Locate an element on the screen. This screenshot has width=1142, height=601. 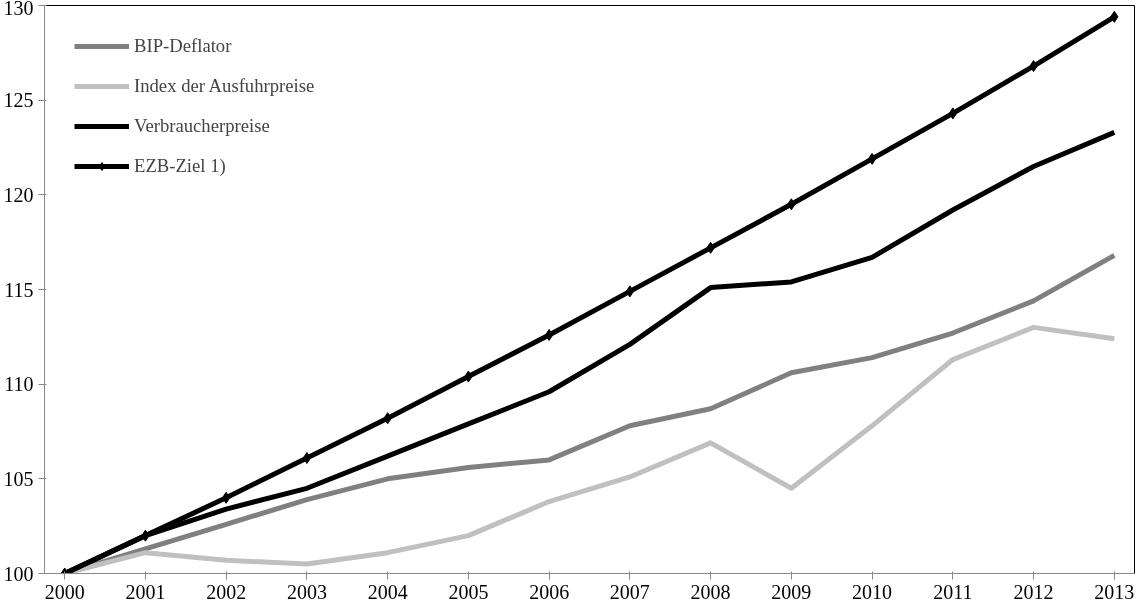
x-tick-label: 2013 is located at coordinates (1114, 590).